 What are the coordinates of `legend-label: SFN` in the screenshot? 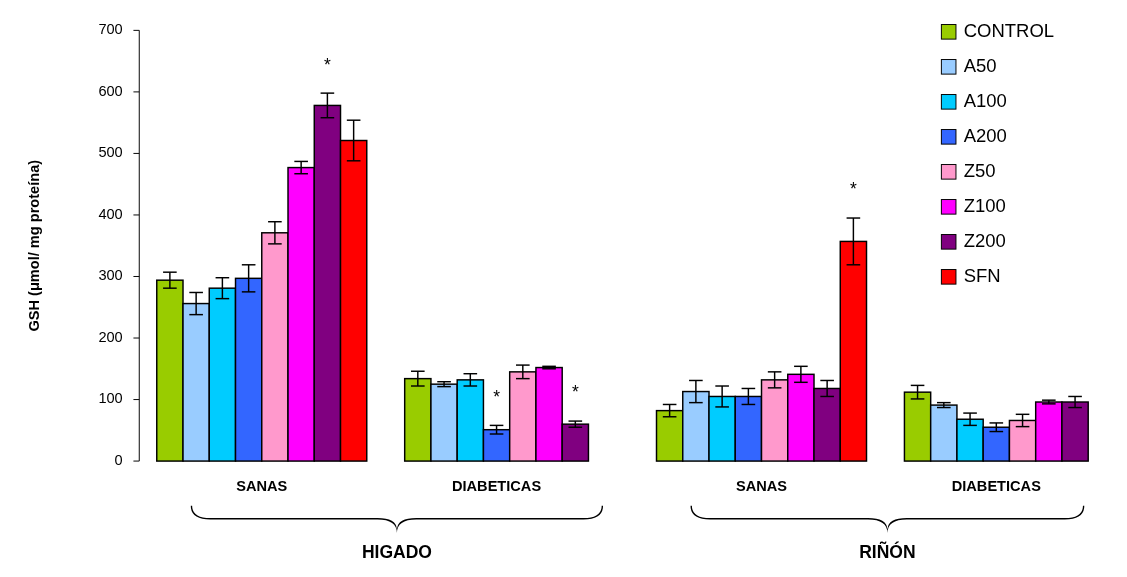 It's located at (982, 276).